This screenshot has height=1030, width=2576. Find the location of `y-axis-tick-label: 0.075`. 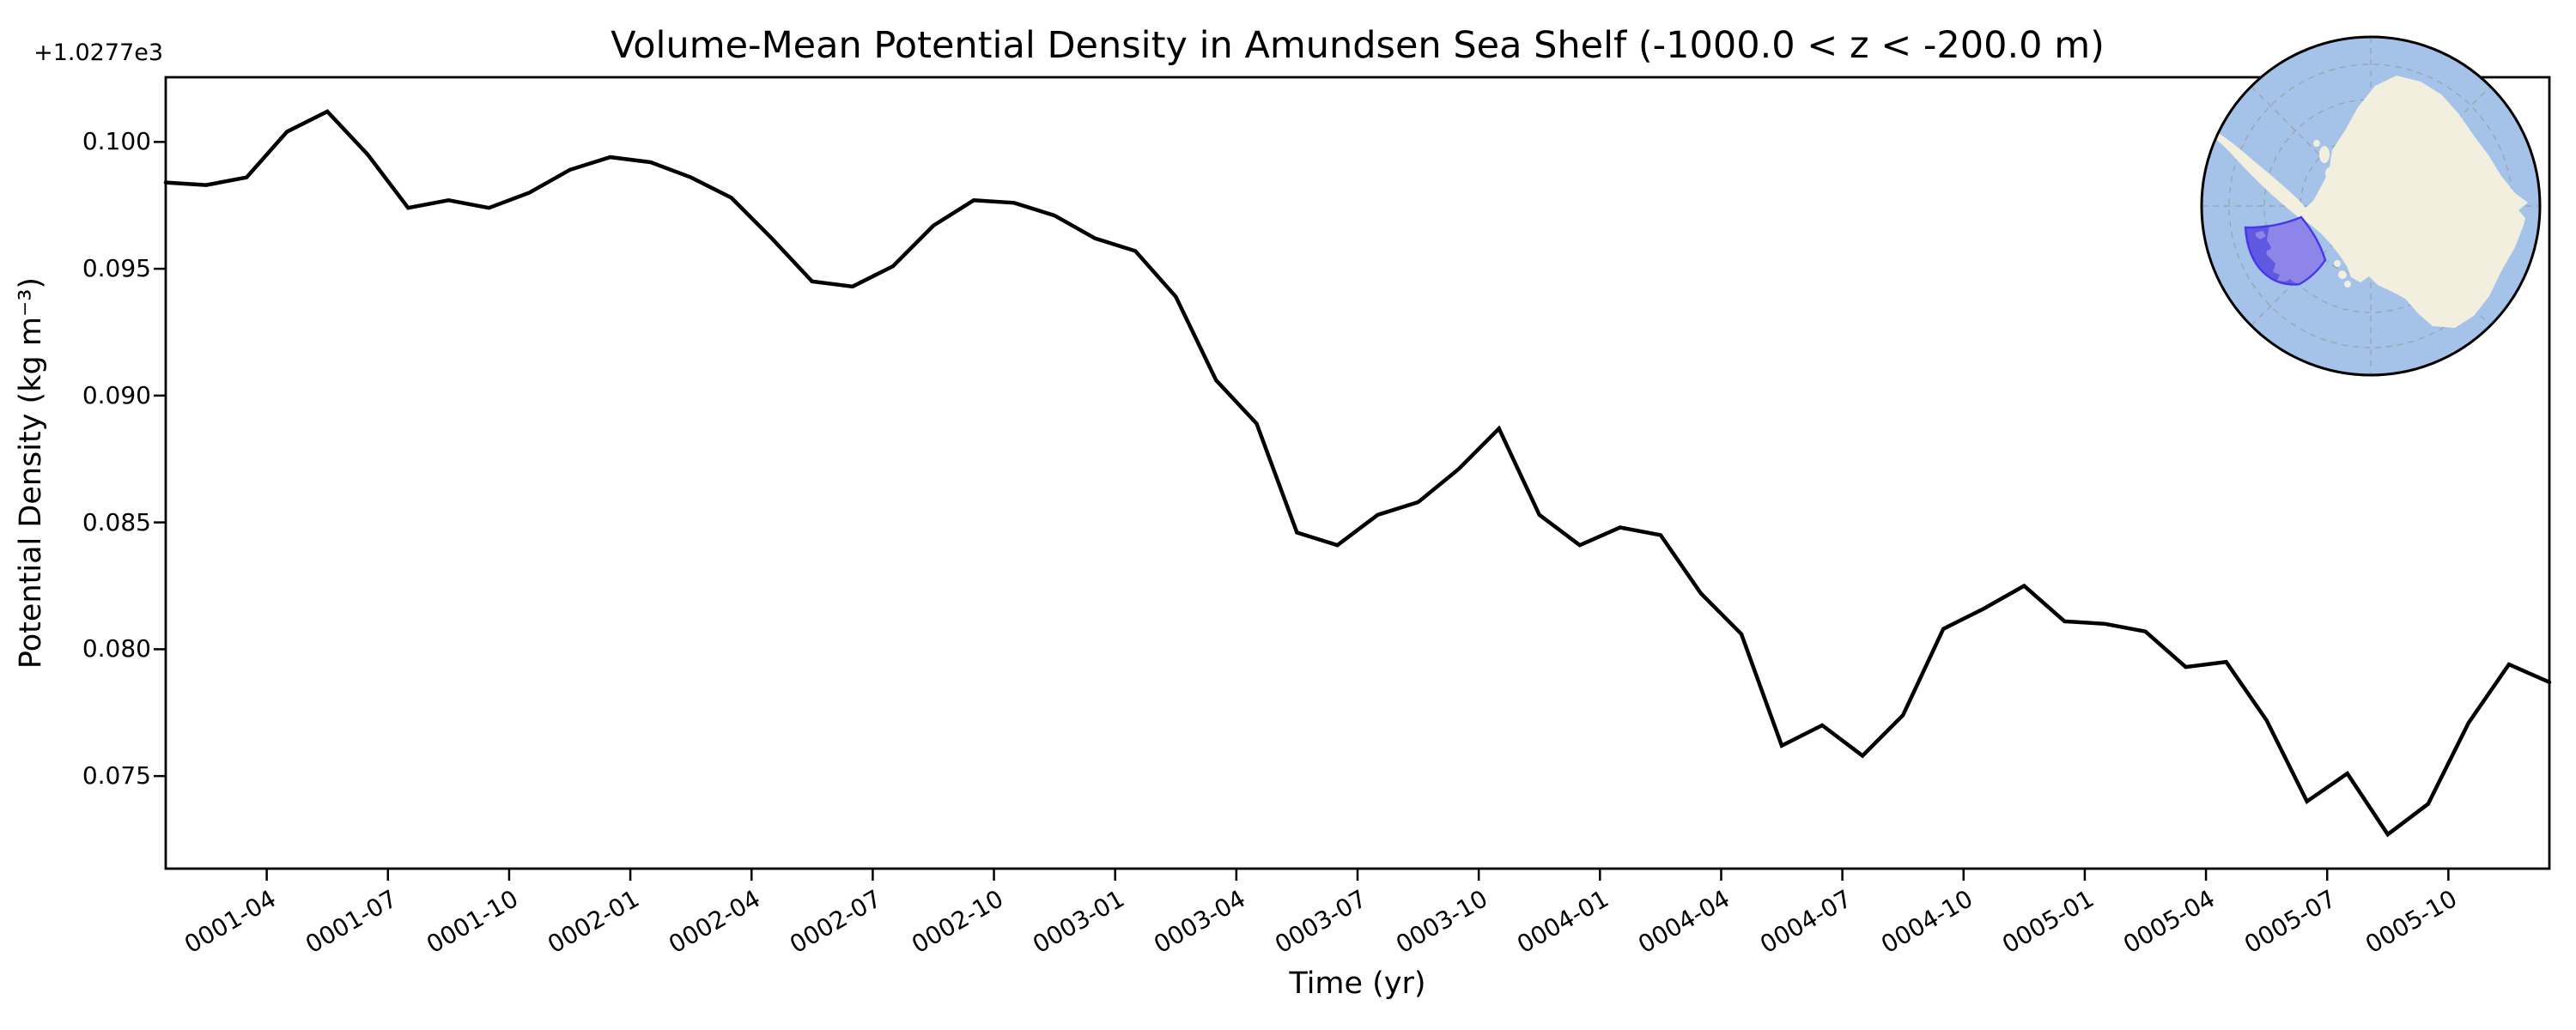

y-axis-tick-label: 0.075 is located at coordinates (117, 776).